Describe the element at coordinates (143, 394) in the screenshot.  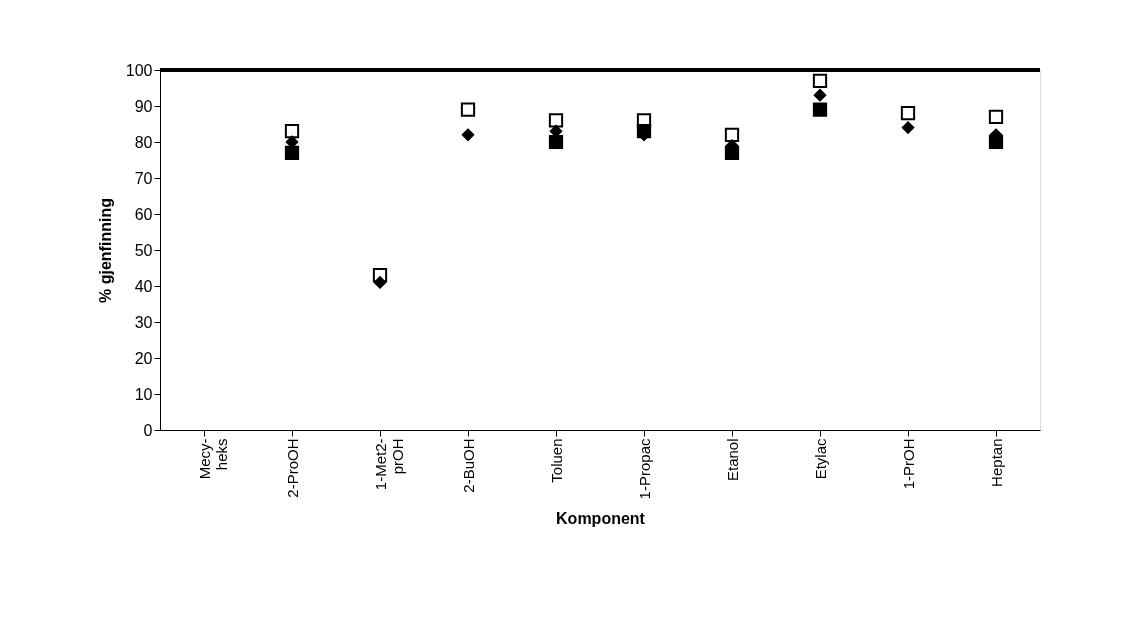
I see `y-tick-label: 10` at that location.